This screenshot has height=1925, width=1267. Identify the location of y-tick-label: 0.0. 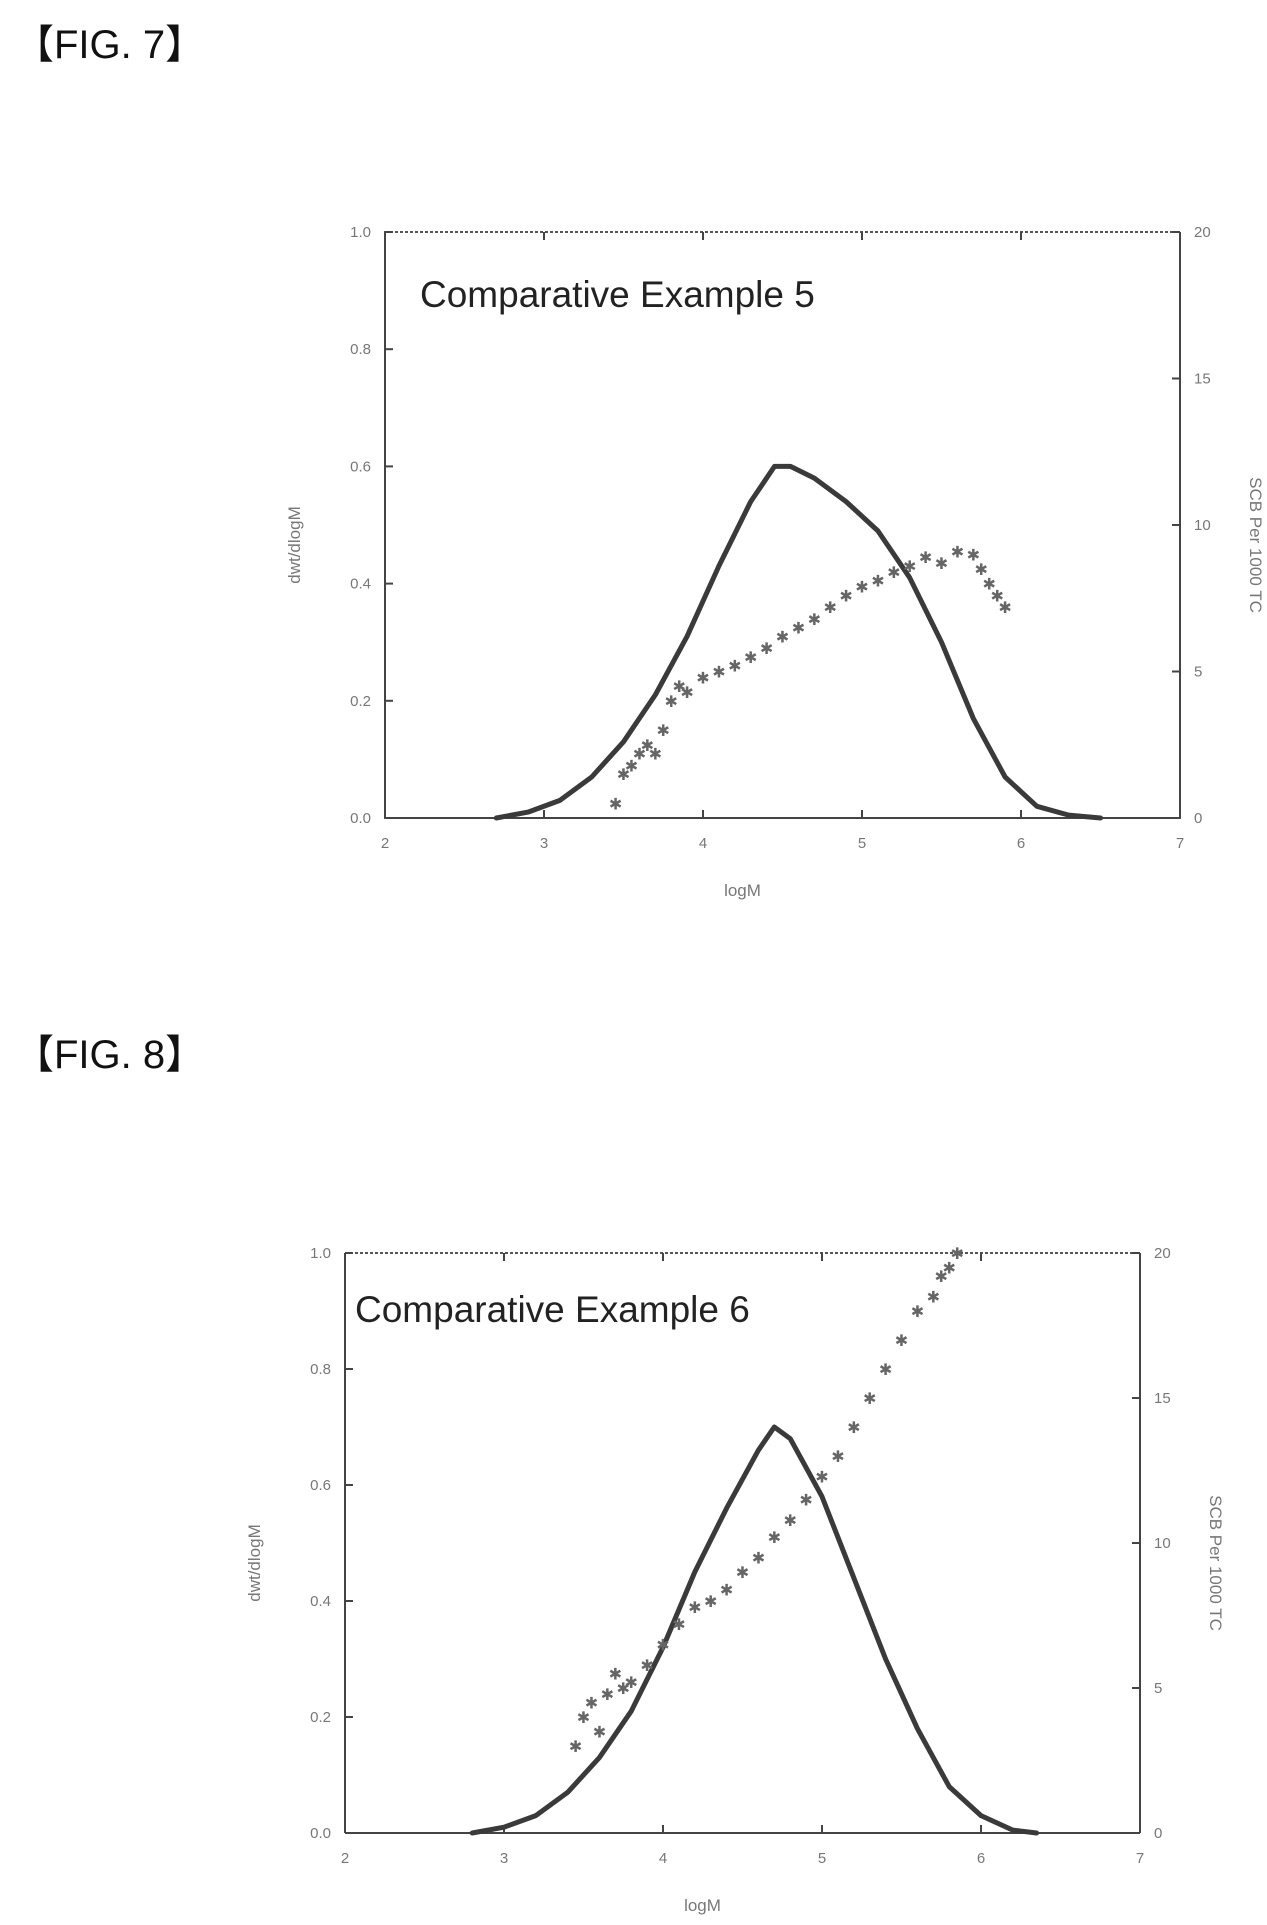
(320, 1833).